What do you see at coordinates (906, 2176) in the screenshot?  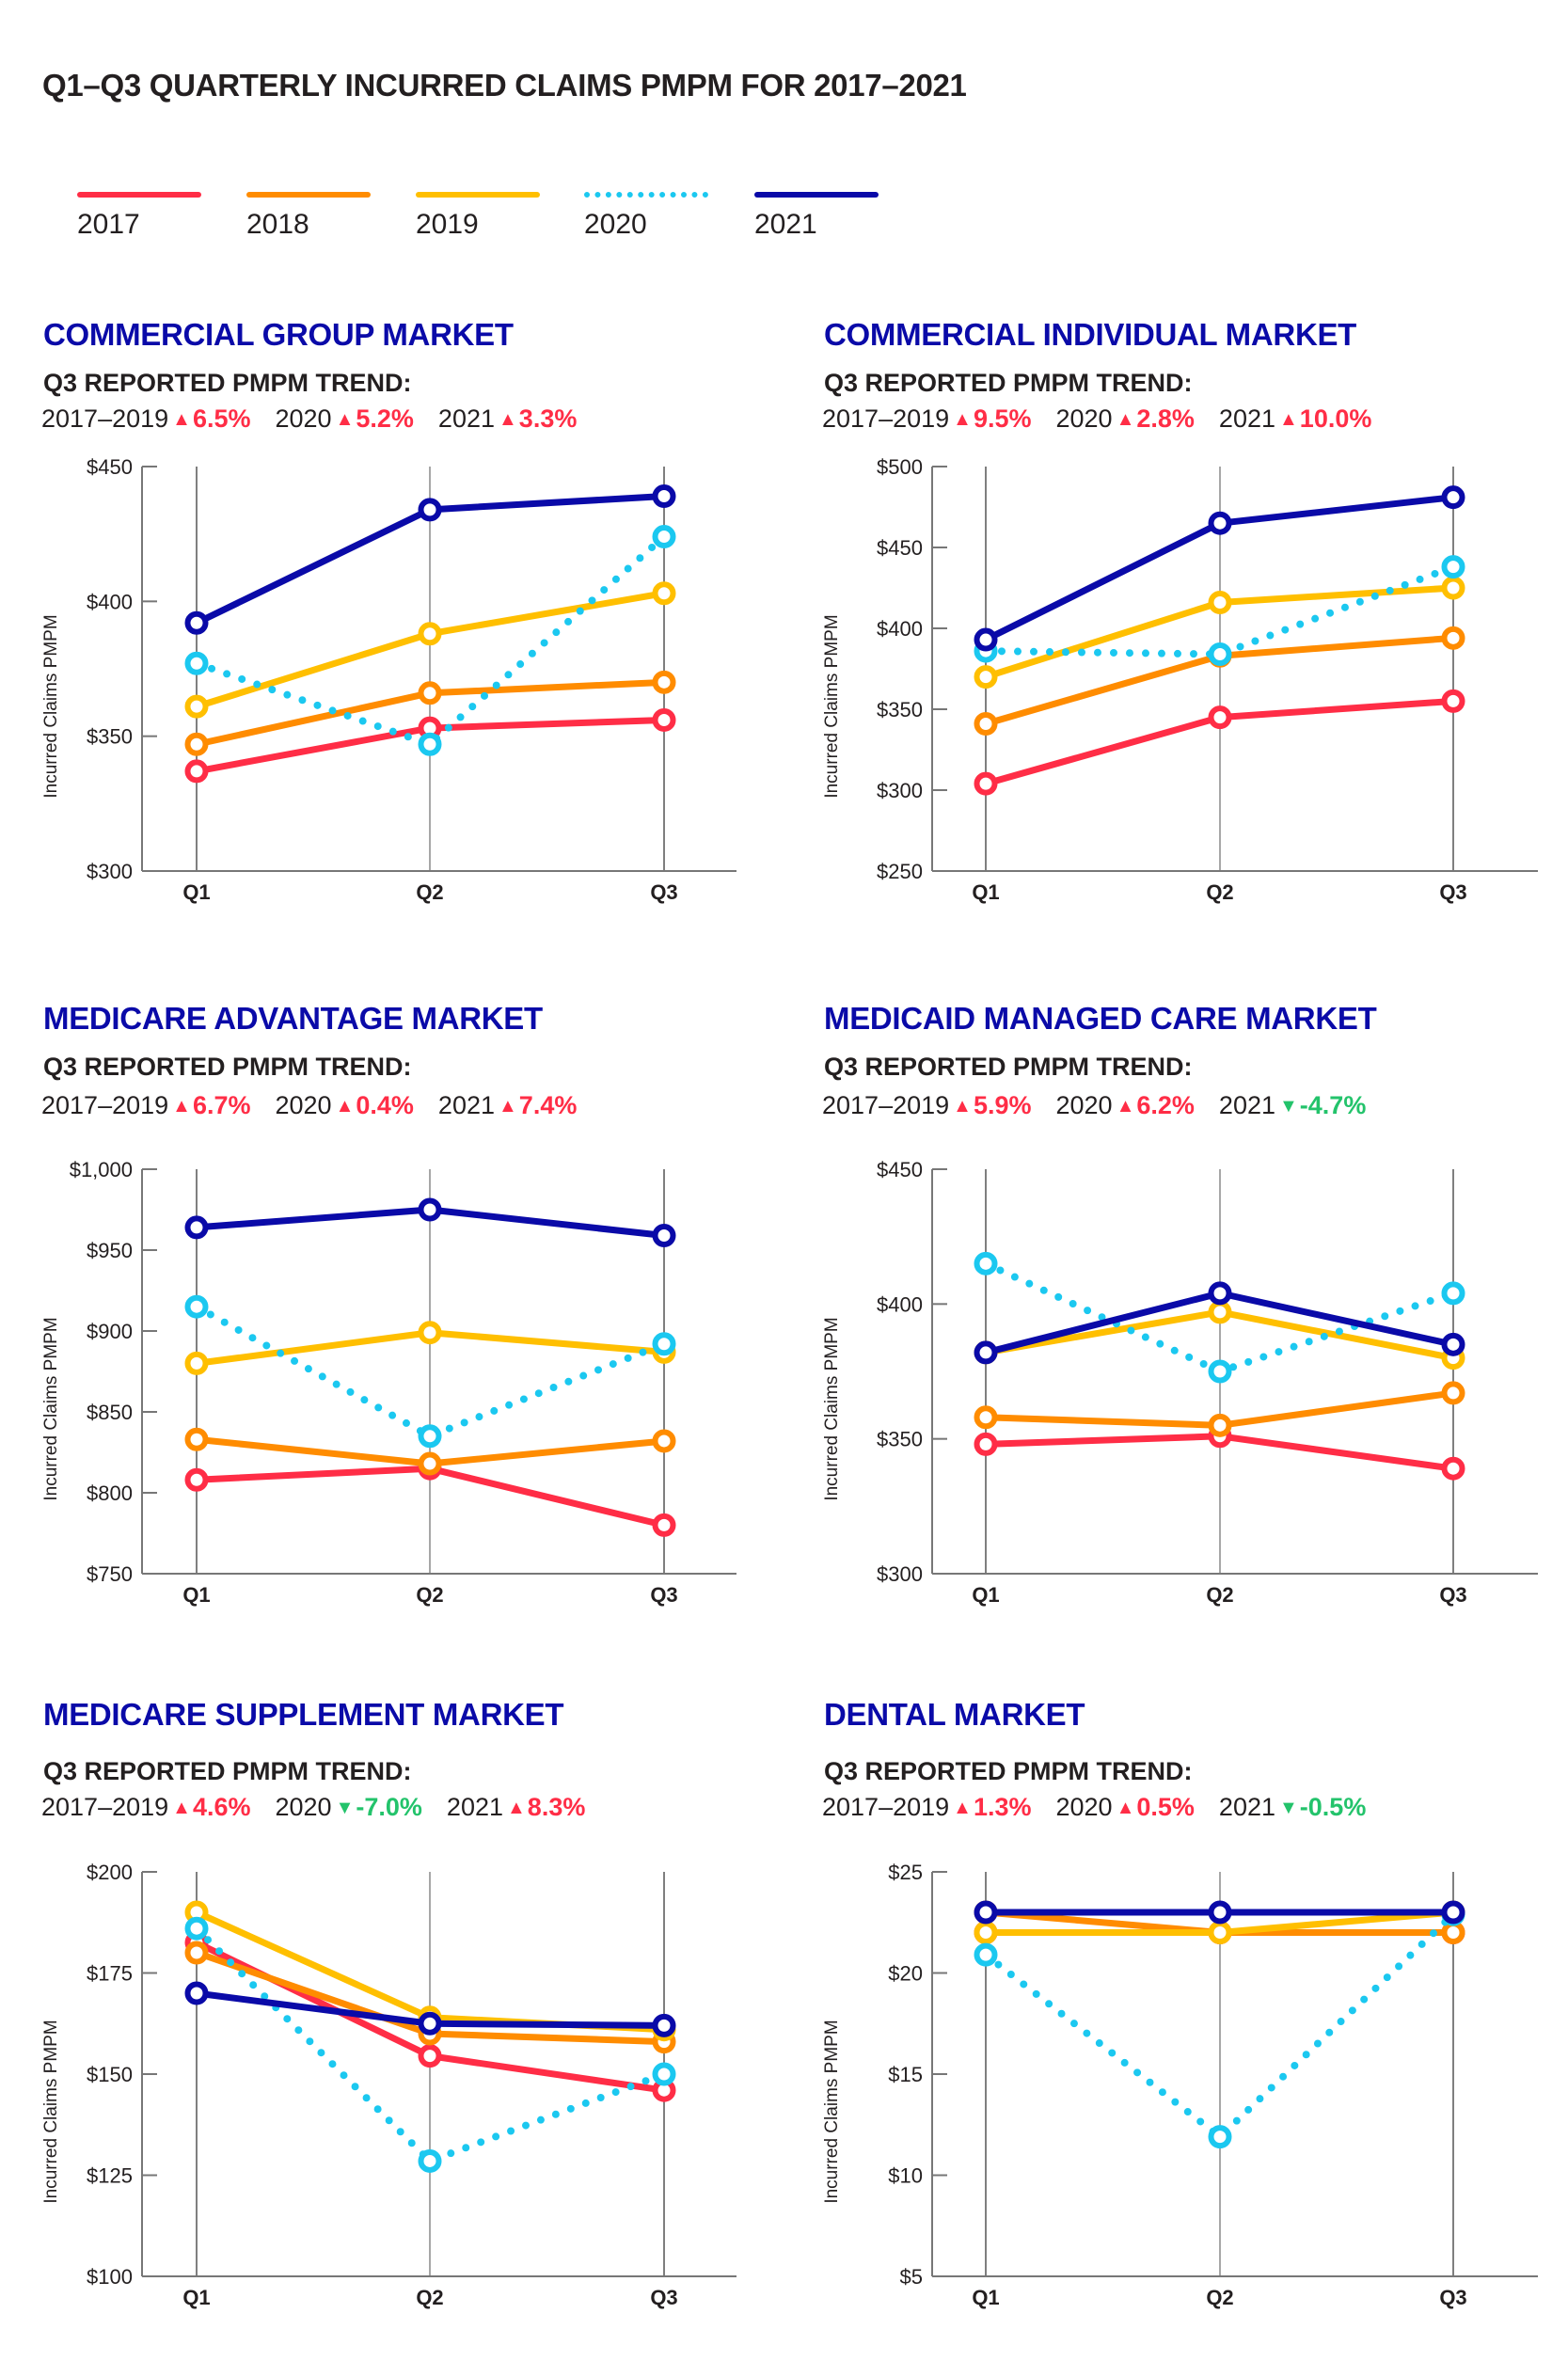 I see `y-tick-label: $10` at bounding box center [906, 2176].